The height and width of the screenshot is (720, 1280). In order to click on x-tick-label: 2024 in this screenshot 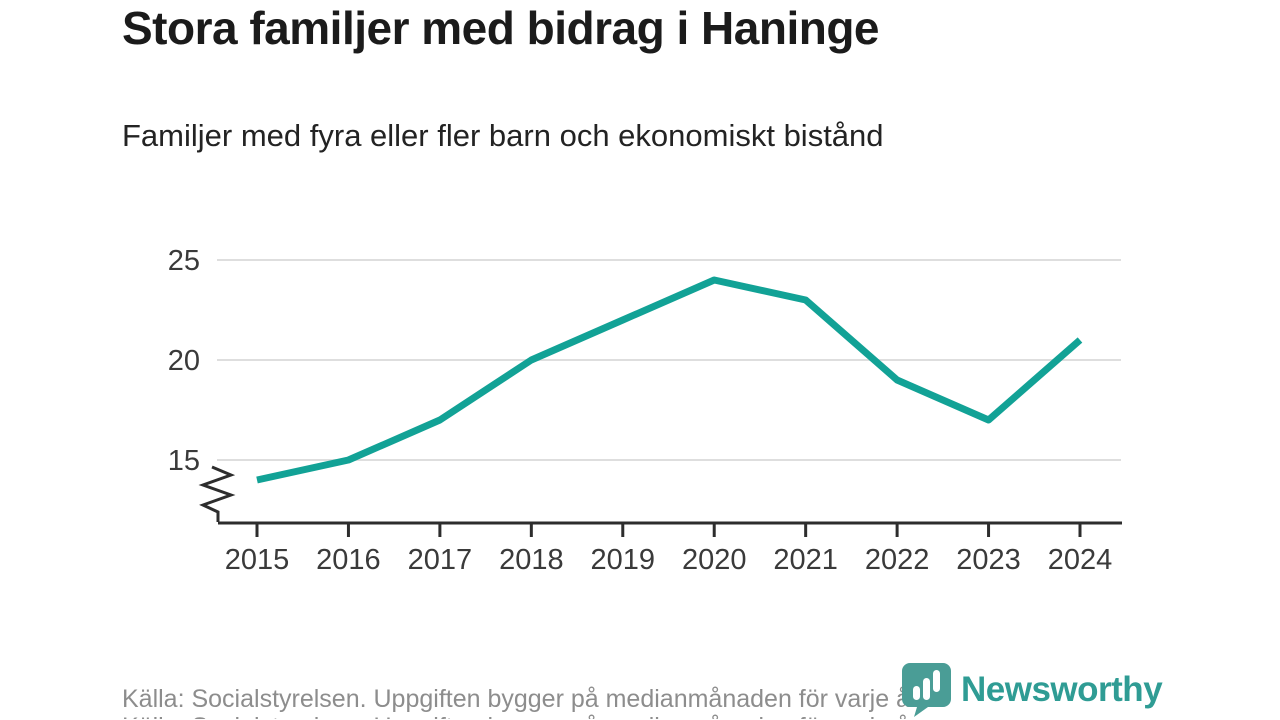, I will do `click(1080, 560)`.